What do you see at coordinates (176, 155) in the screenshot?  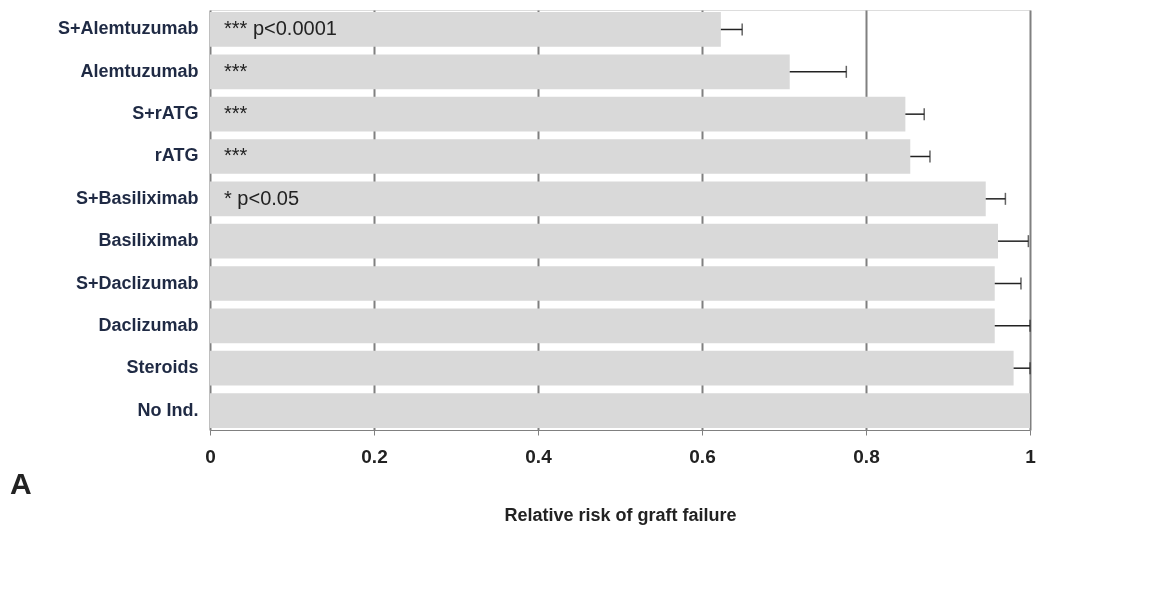 I see `y-tick-label: rATG` at bounding box center [176, 155].